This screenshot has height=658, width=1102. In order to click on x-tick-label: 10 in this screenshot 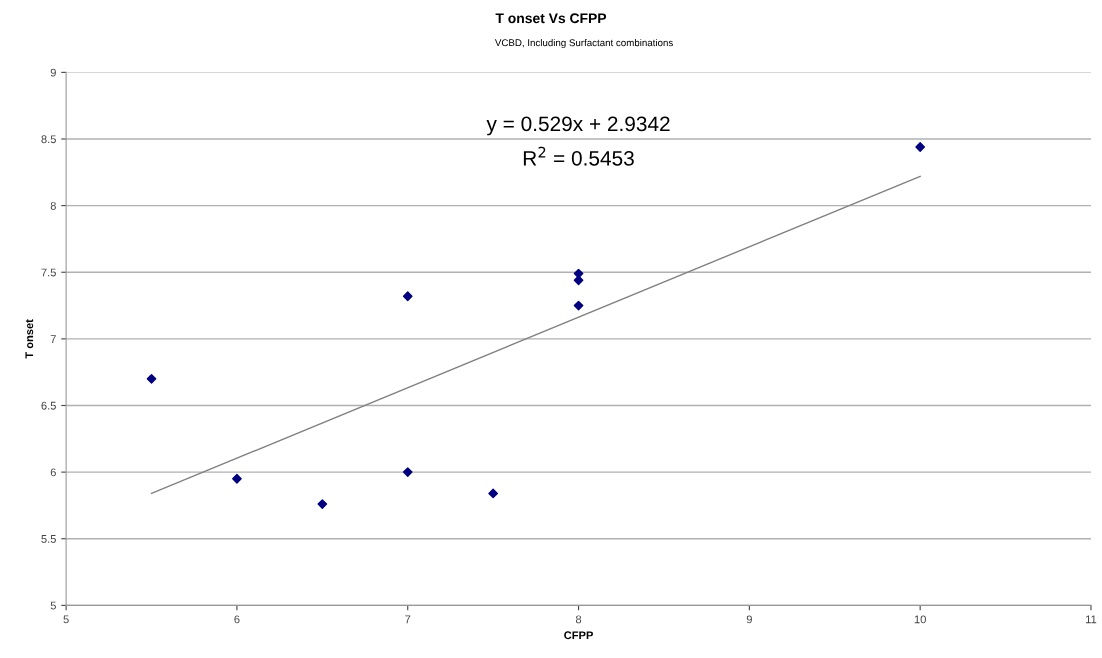, I will do `click(920, 619)`.